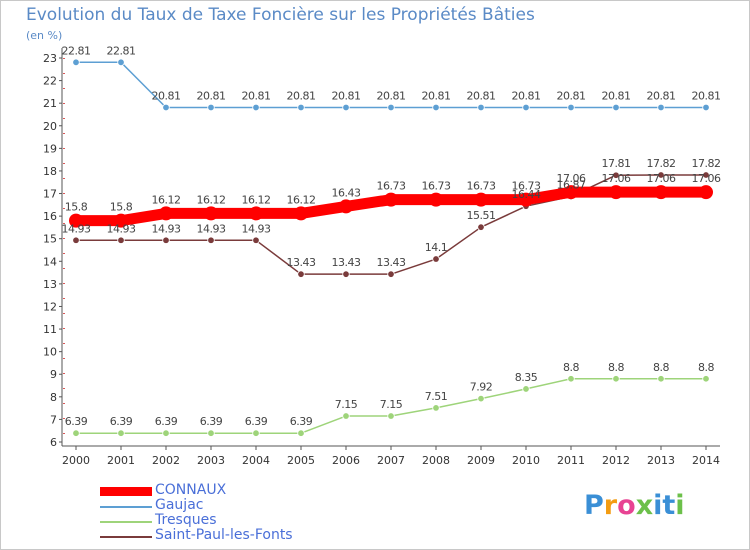 This screenshot has height=550, width=750. I want to click on y-tick-label: 21, so click(50, 103).